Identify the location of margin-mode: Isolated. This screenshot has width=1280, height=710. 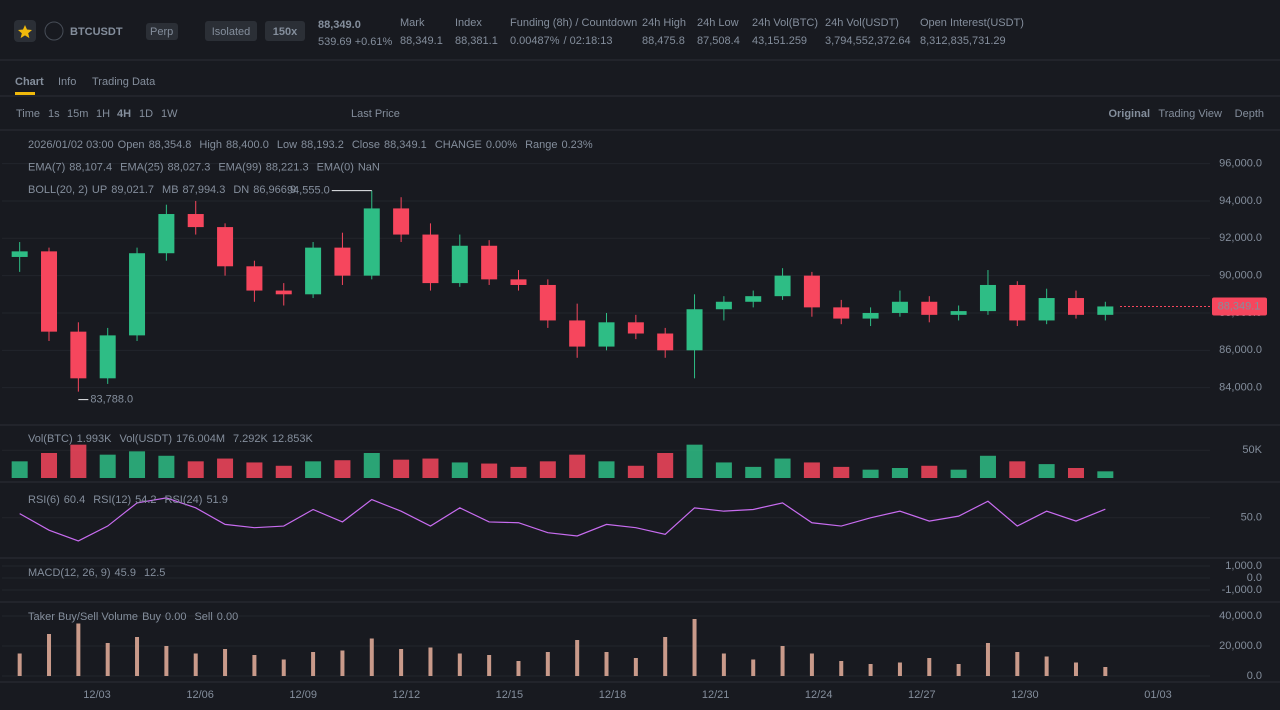
(231, 32).